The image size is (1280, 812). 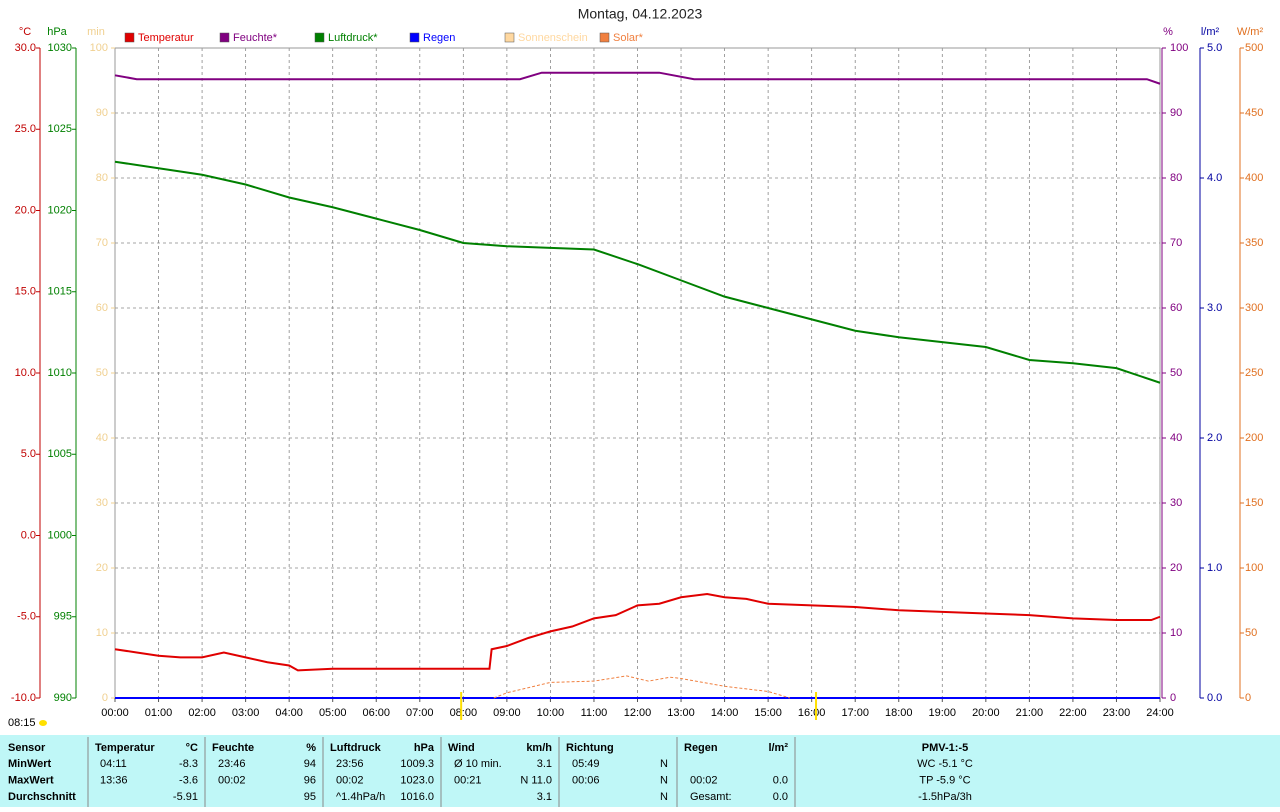 I want to click on table-cell: Ø 10 min., so click(x=478, y=764).